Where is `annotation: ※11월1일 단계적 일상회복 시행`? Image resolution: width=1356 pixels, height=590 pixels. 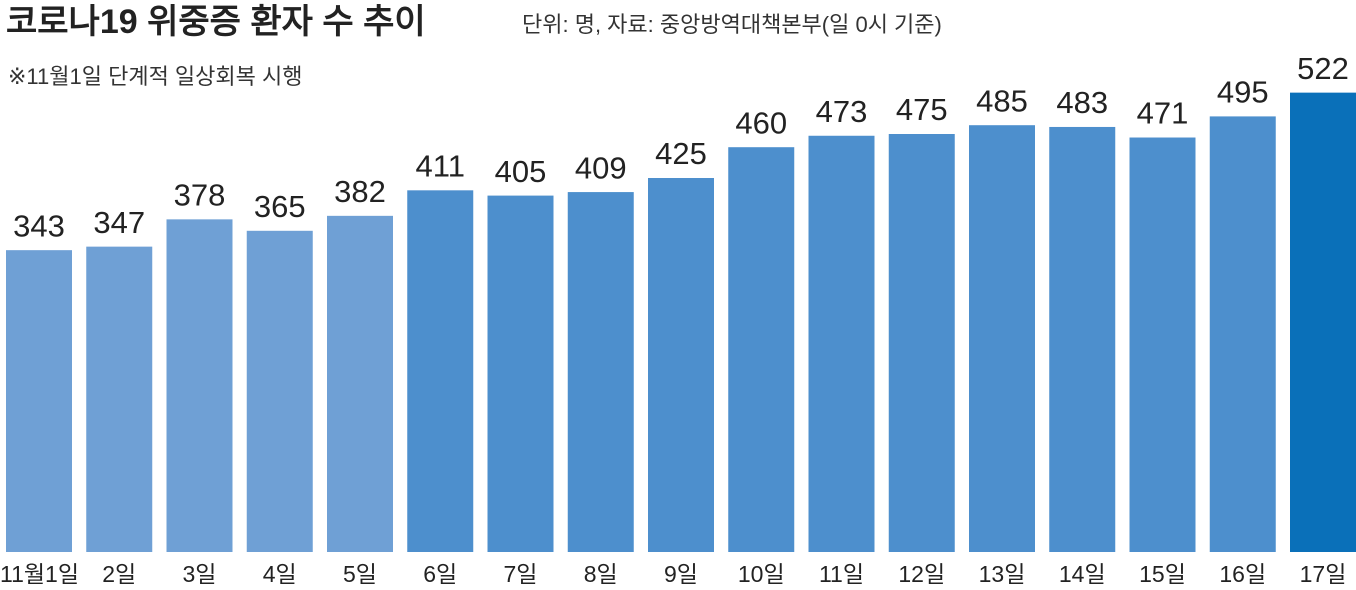
annotation: ※11월1일 단계적 일상회복 시행 is located at coordinates (155, 76).